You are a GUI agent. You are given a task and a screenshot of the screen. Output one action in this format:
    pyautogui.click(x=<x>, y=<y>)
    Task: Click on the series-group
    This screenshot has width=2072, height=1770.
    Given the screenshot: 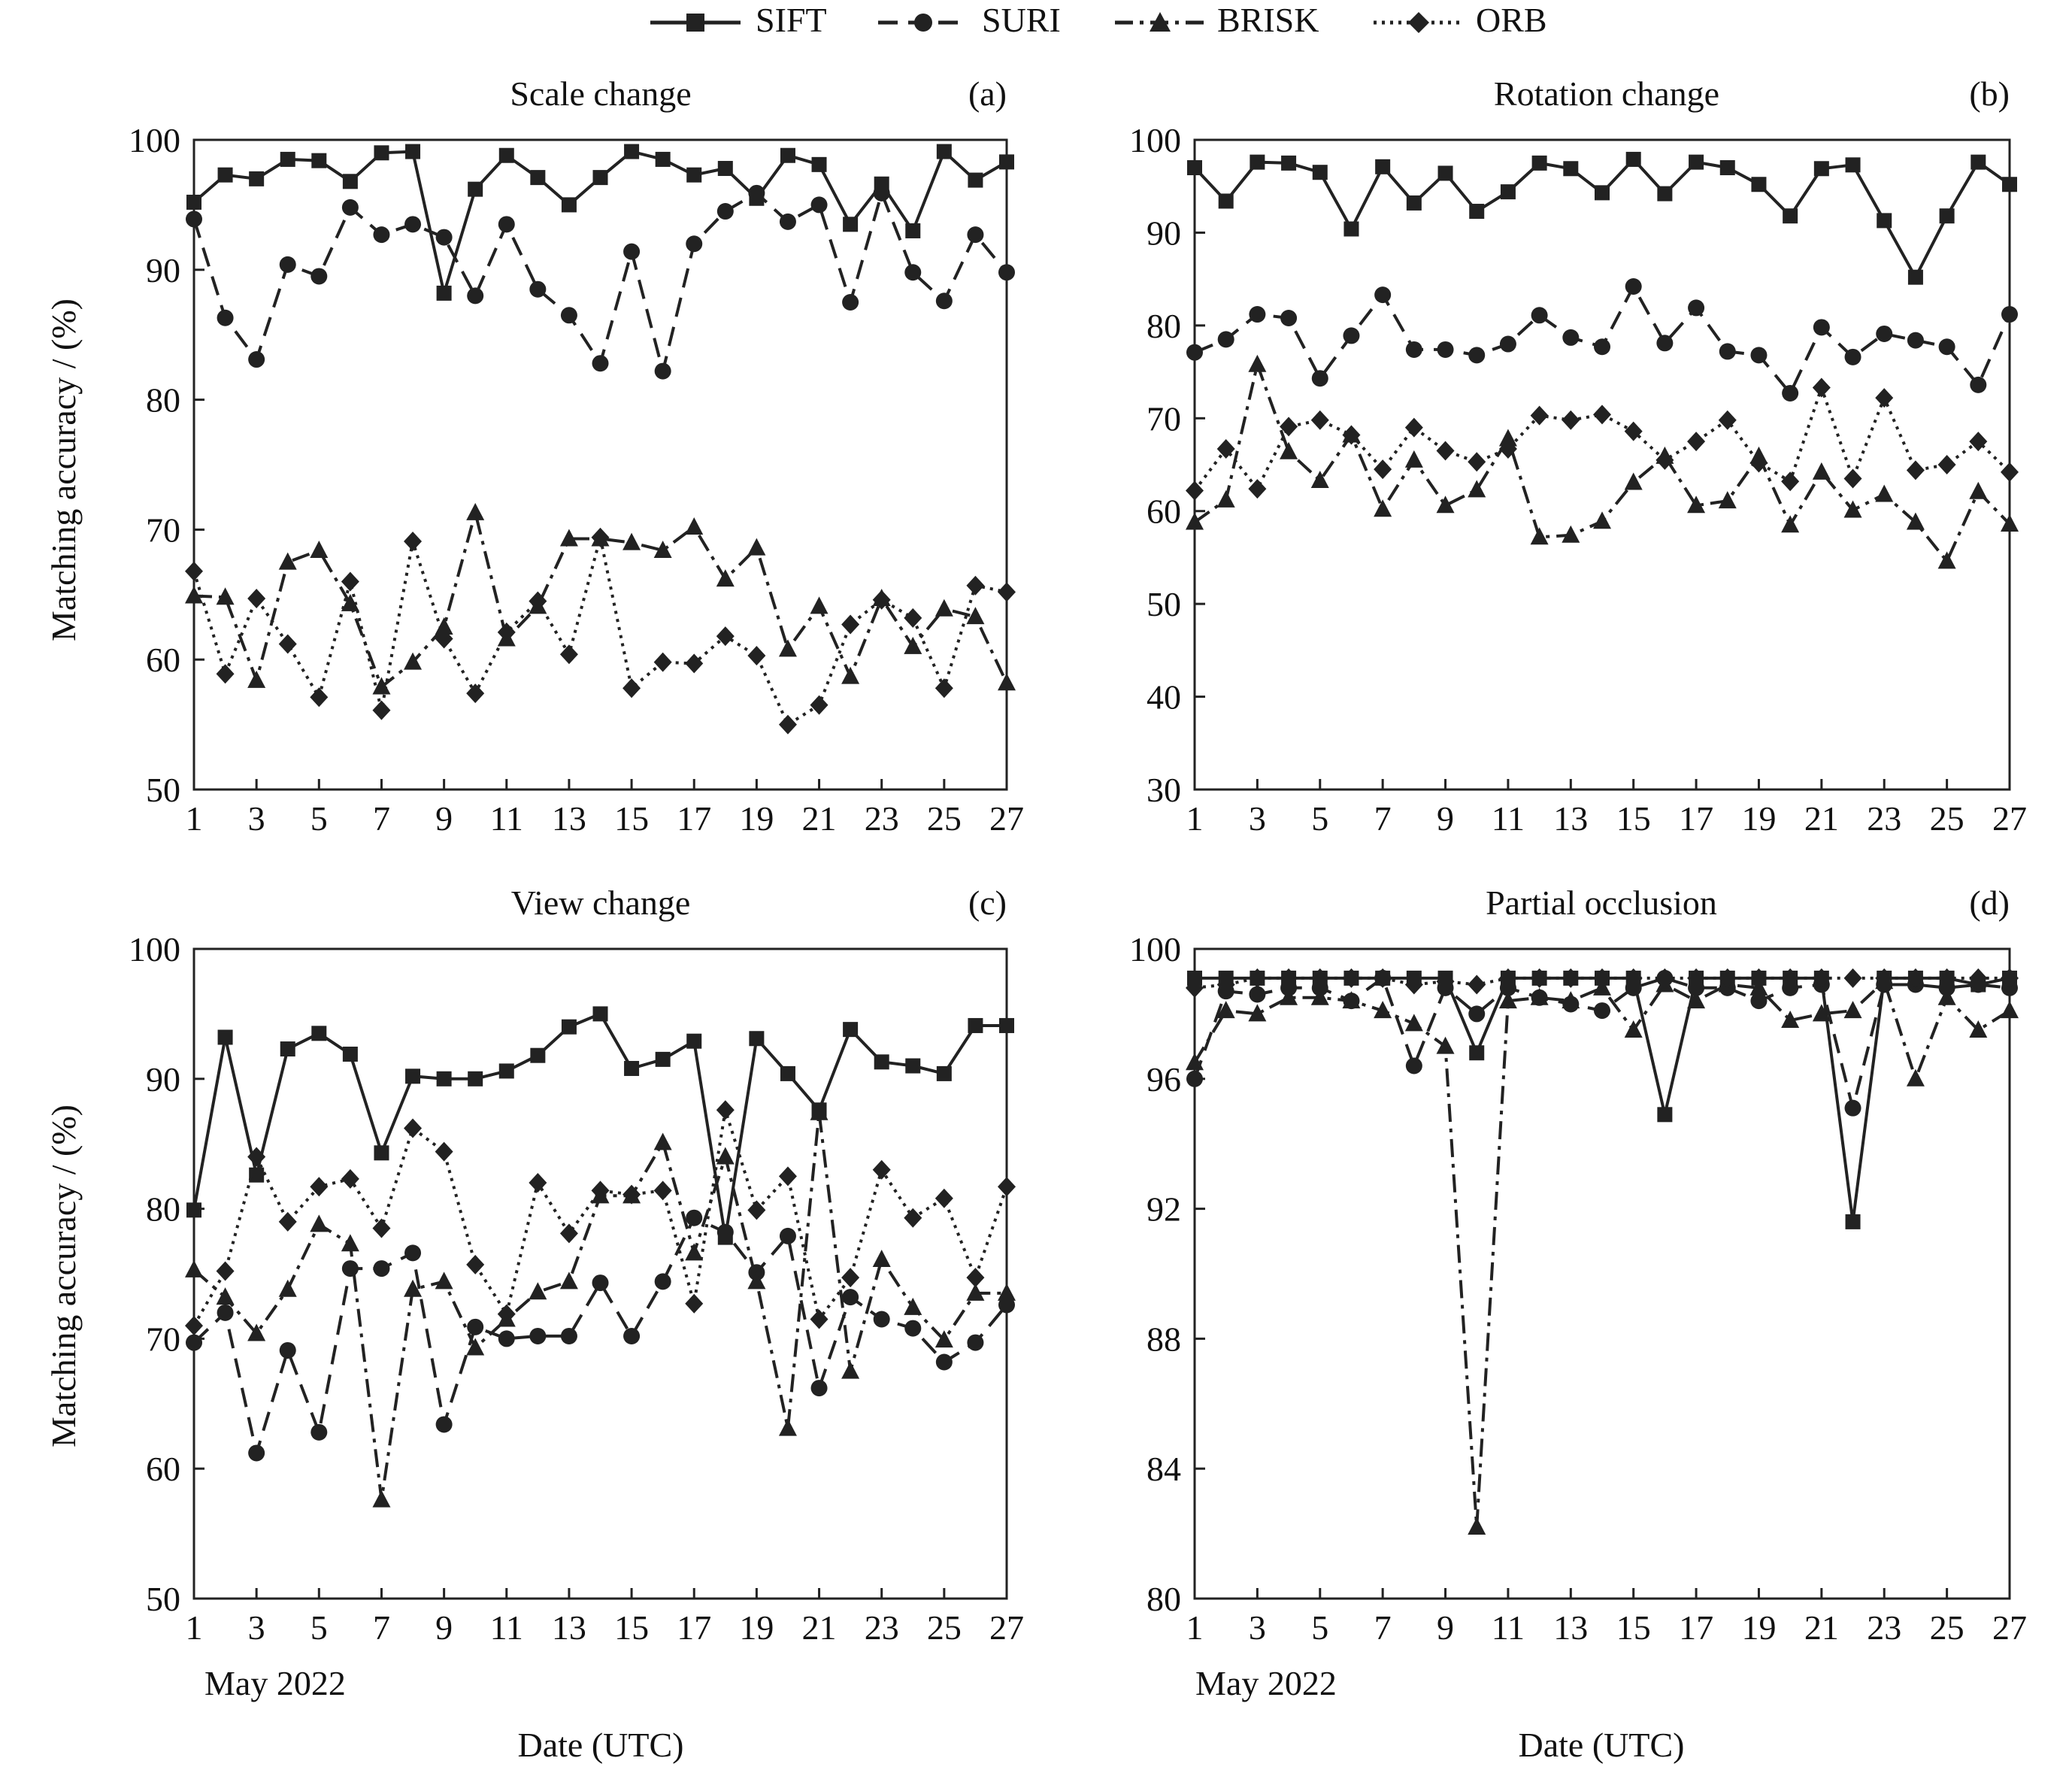 What is the action you would take?
    pyautogui.click(x=1602, y=1251)
    